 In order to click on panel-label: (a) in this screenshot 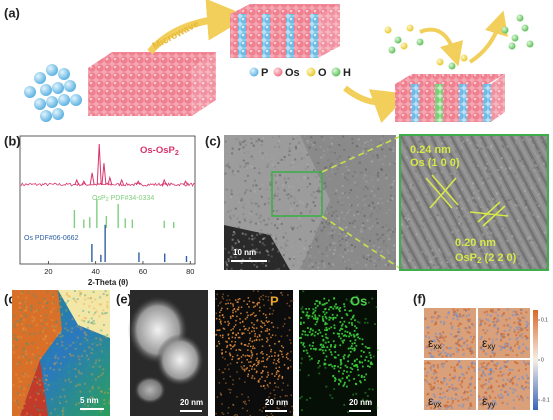, I will do `click(12, 12)`.